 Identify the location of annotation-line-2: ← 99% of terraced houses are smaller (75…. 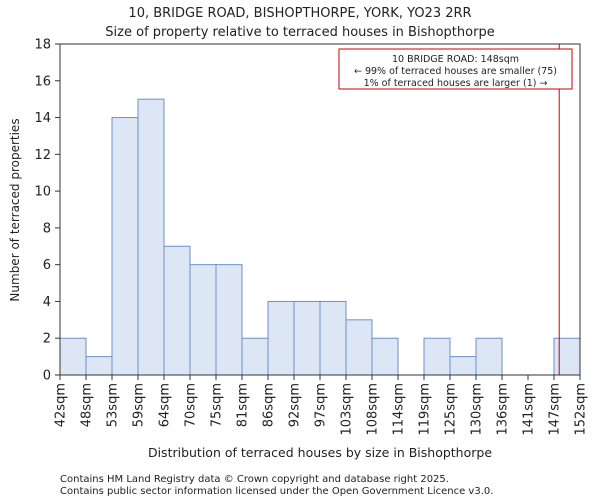
(455, 71).